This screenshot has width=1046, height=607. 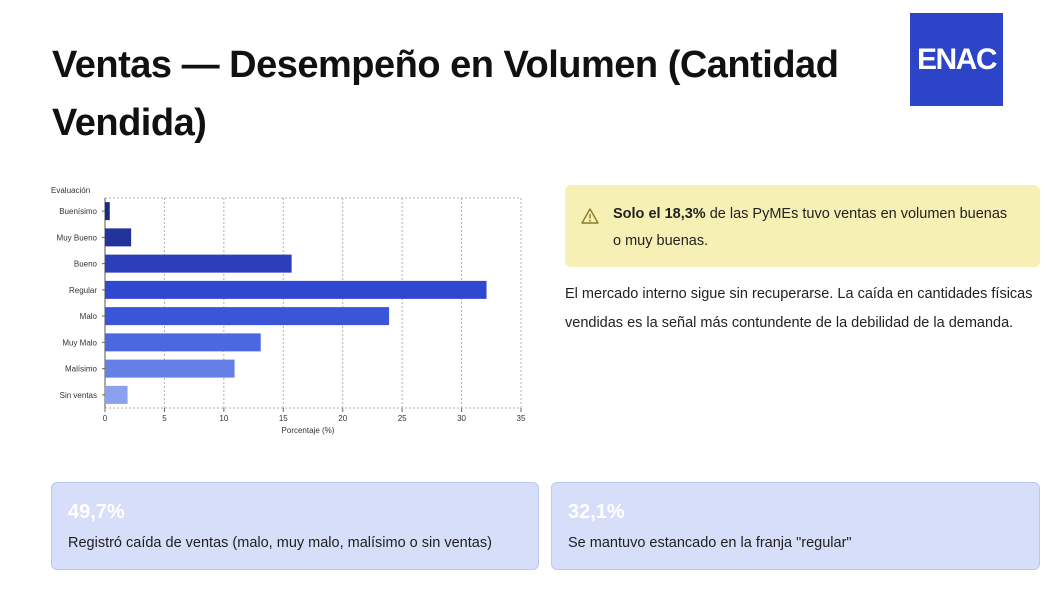 I want to click on plot-frame, so click(x=313, y=303).